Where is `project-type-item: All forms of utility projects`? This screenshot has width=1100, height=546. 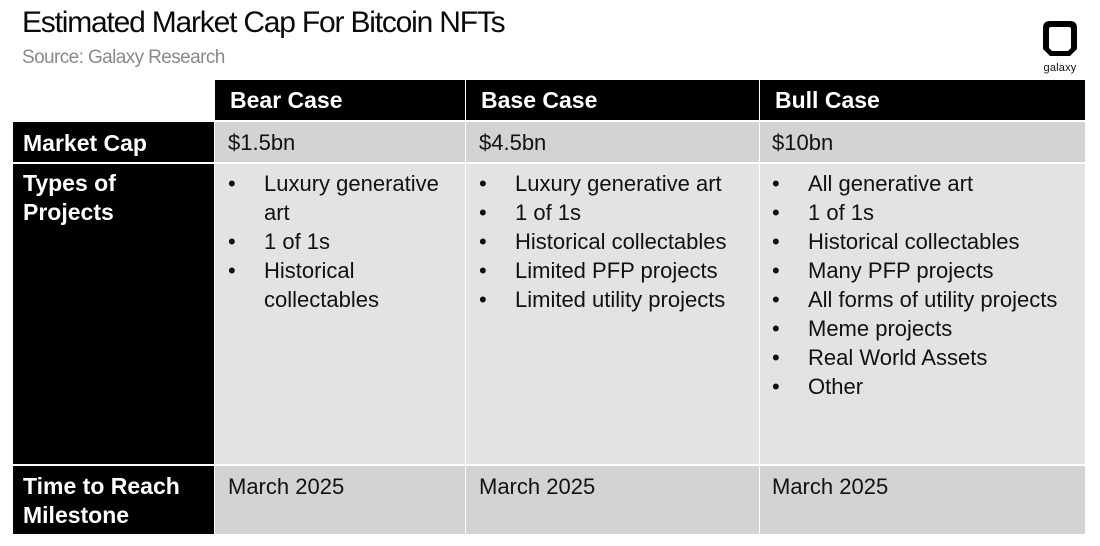 project-type-item: All forms of utility projects is located at coordinates (918, 299).